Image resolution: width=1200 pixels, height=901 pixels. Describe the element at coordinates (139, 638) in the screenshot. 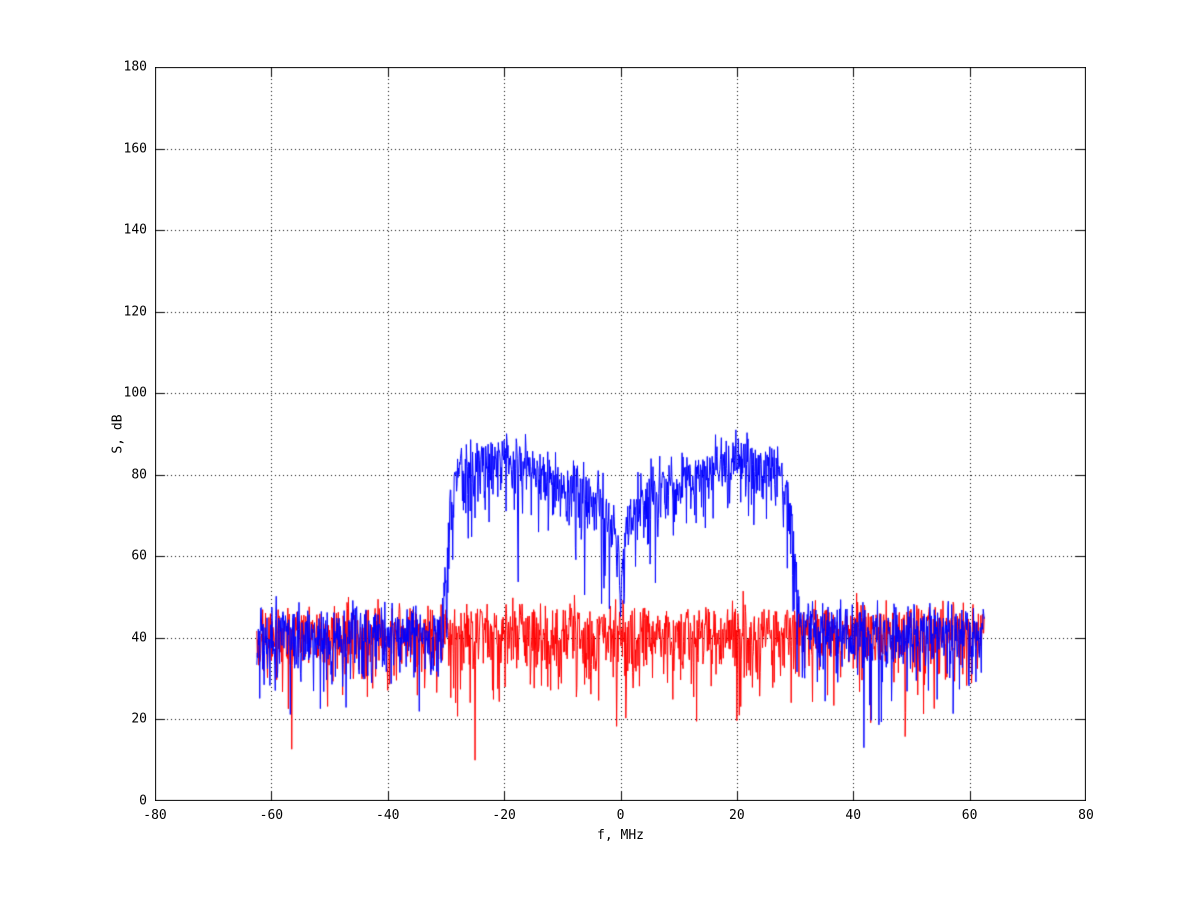

I see `y-tick-label: 40` at that location.